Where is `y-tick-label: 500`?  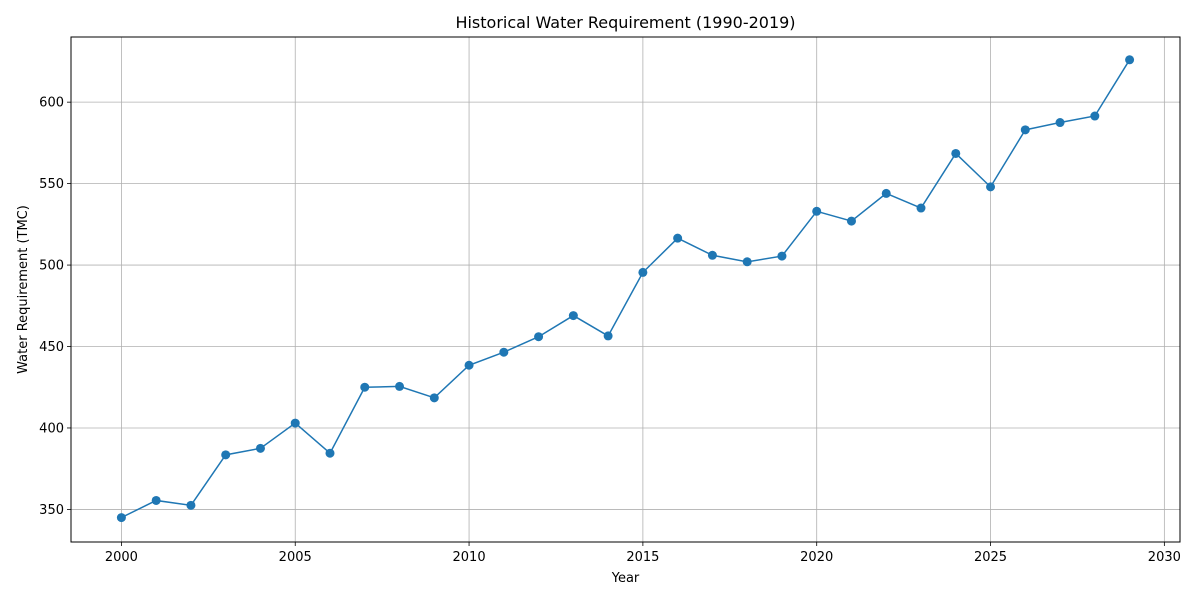 y-tick-label: 500 is located at coordinates (51, 266).